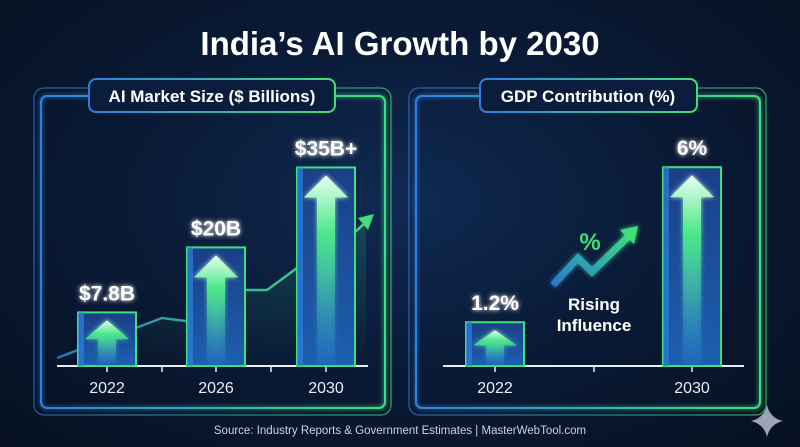  I want to click on data-label: 6%, so click(692, 148).